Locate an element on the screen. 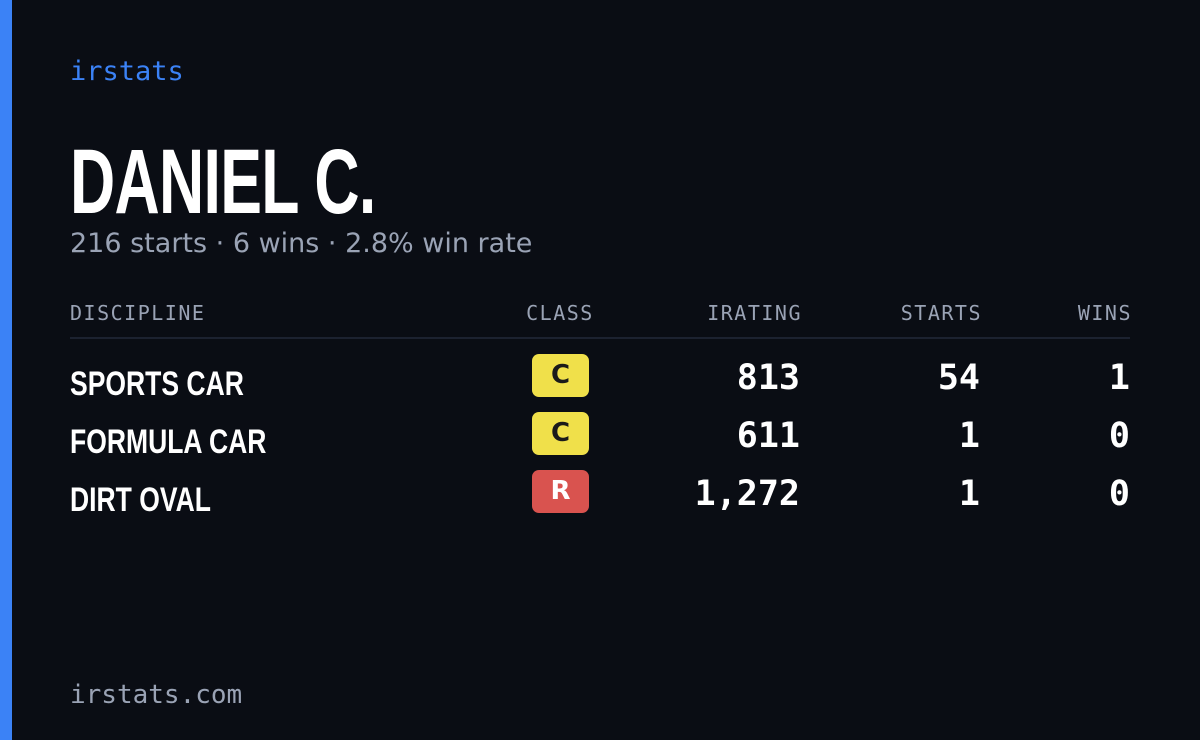 This screenshot has width=1200, height=740. accent-bar is located at coordinates (6, 370).